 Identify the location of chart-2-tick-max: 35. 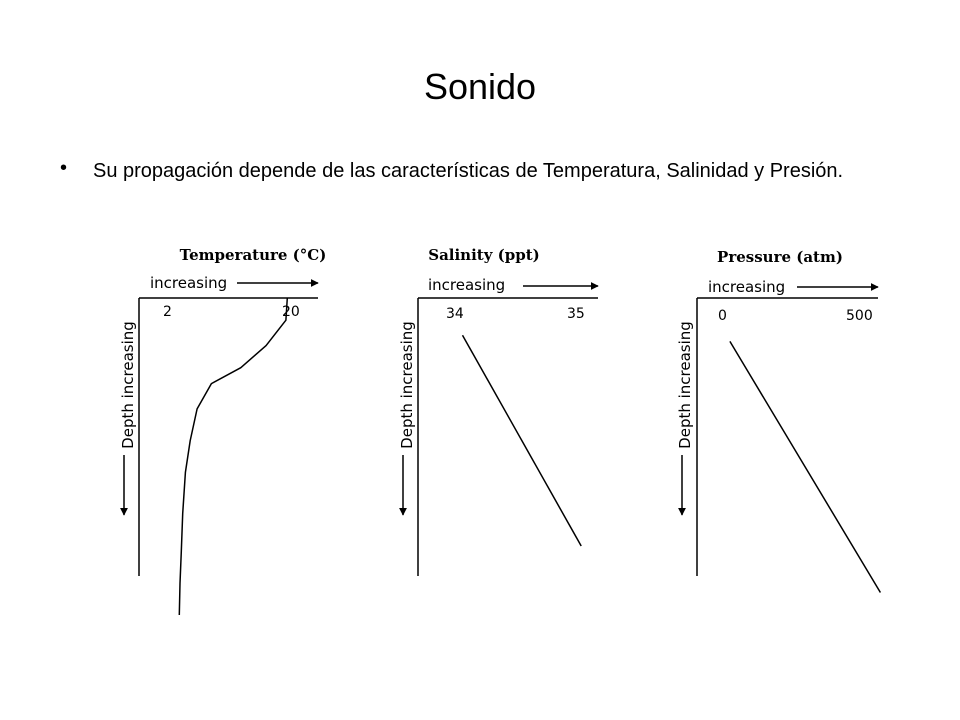
(576, 314).